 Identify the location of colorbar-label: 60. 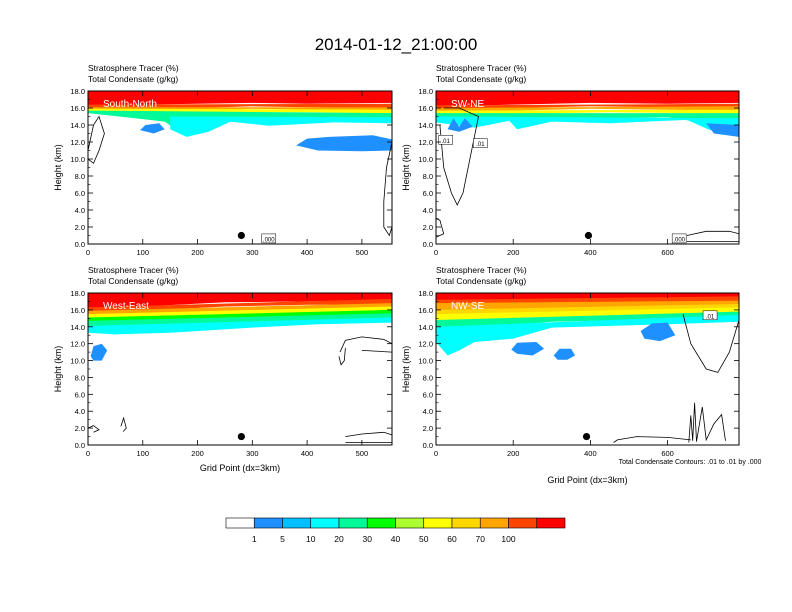
(452, 539).